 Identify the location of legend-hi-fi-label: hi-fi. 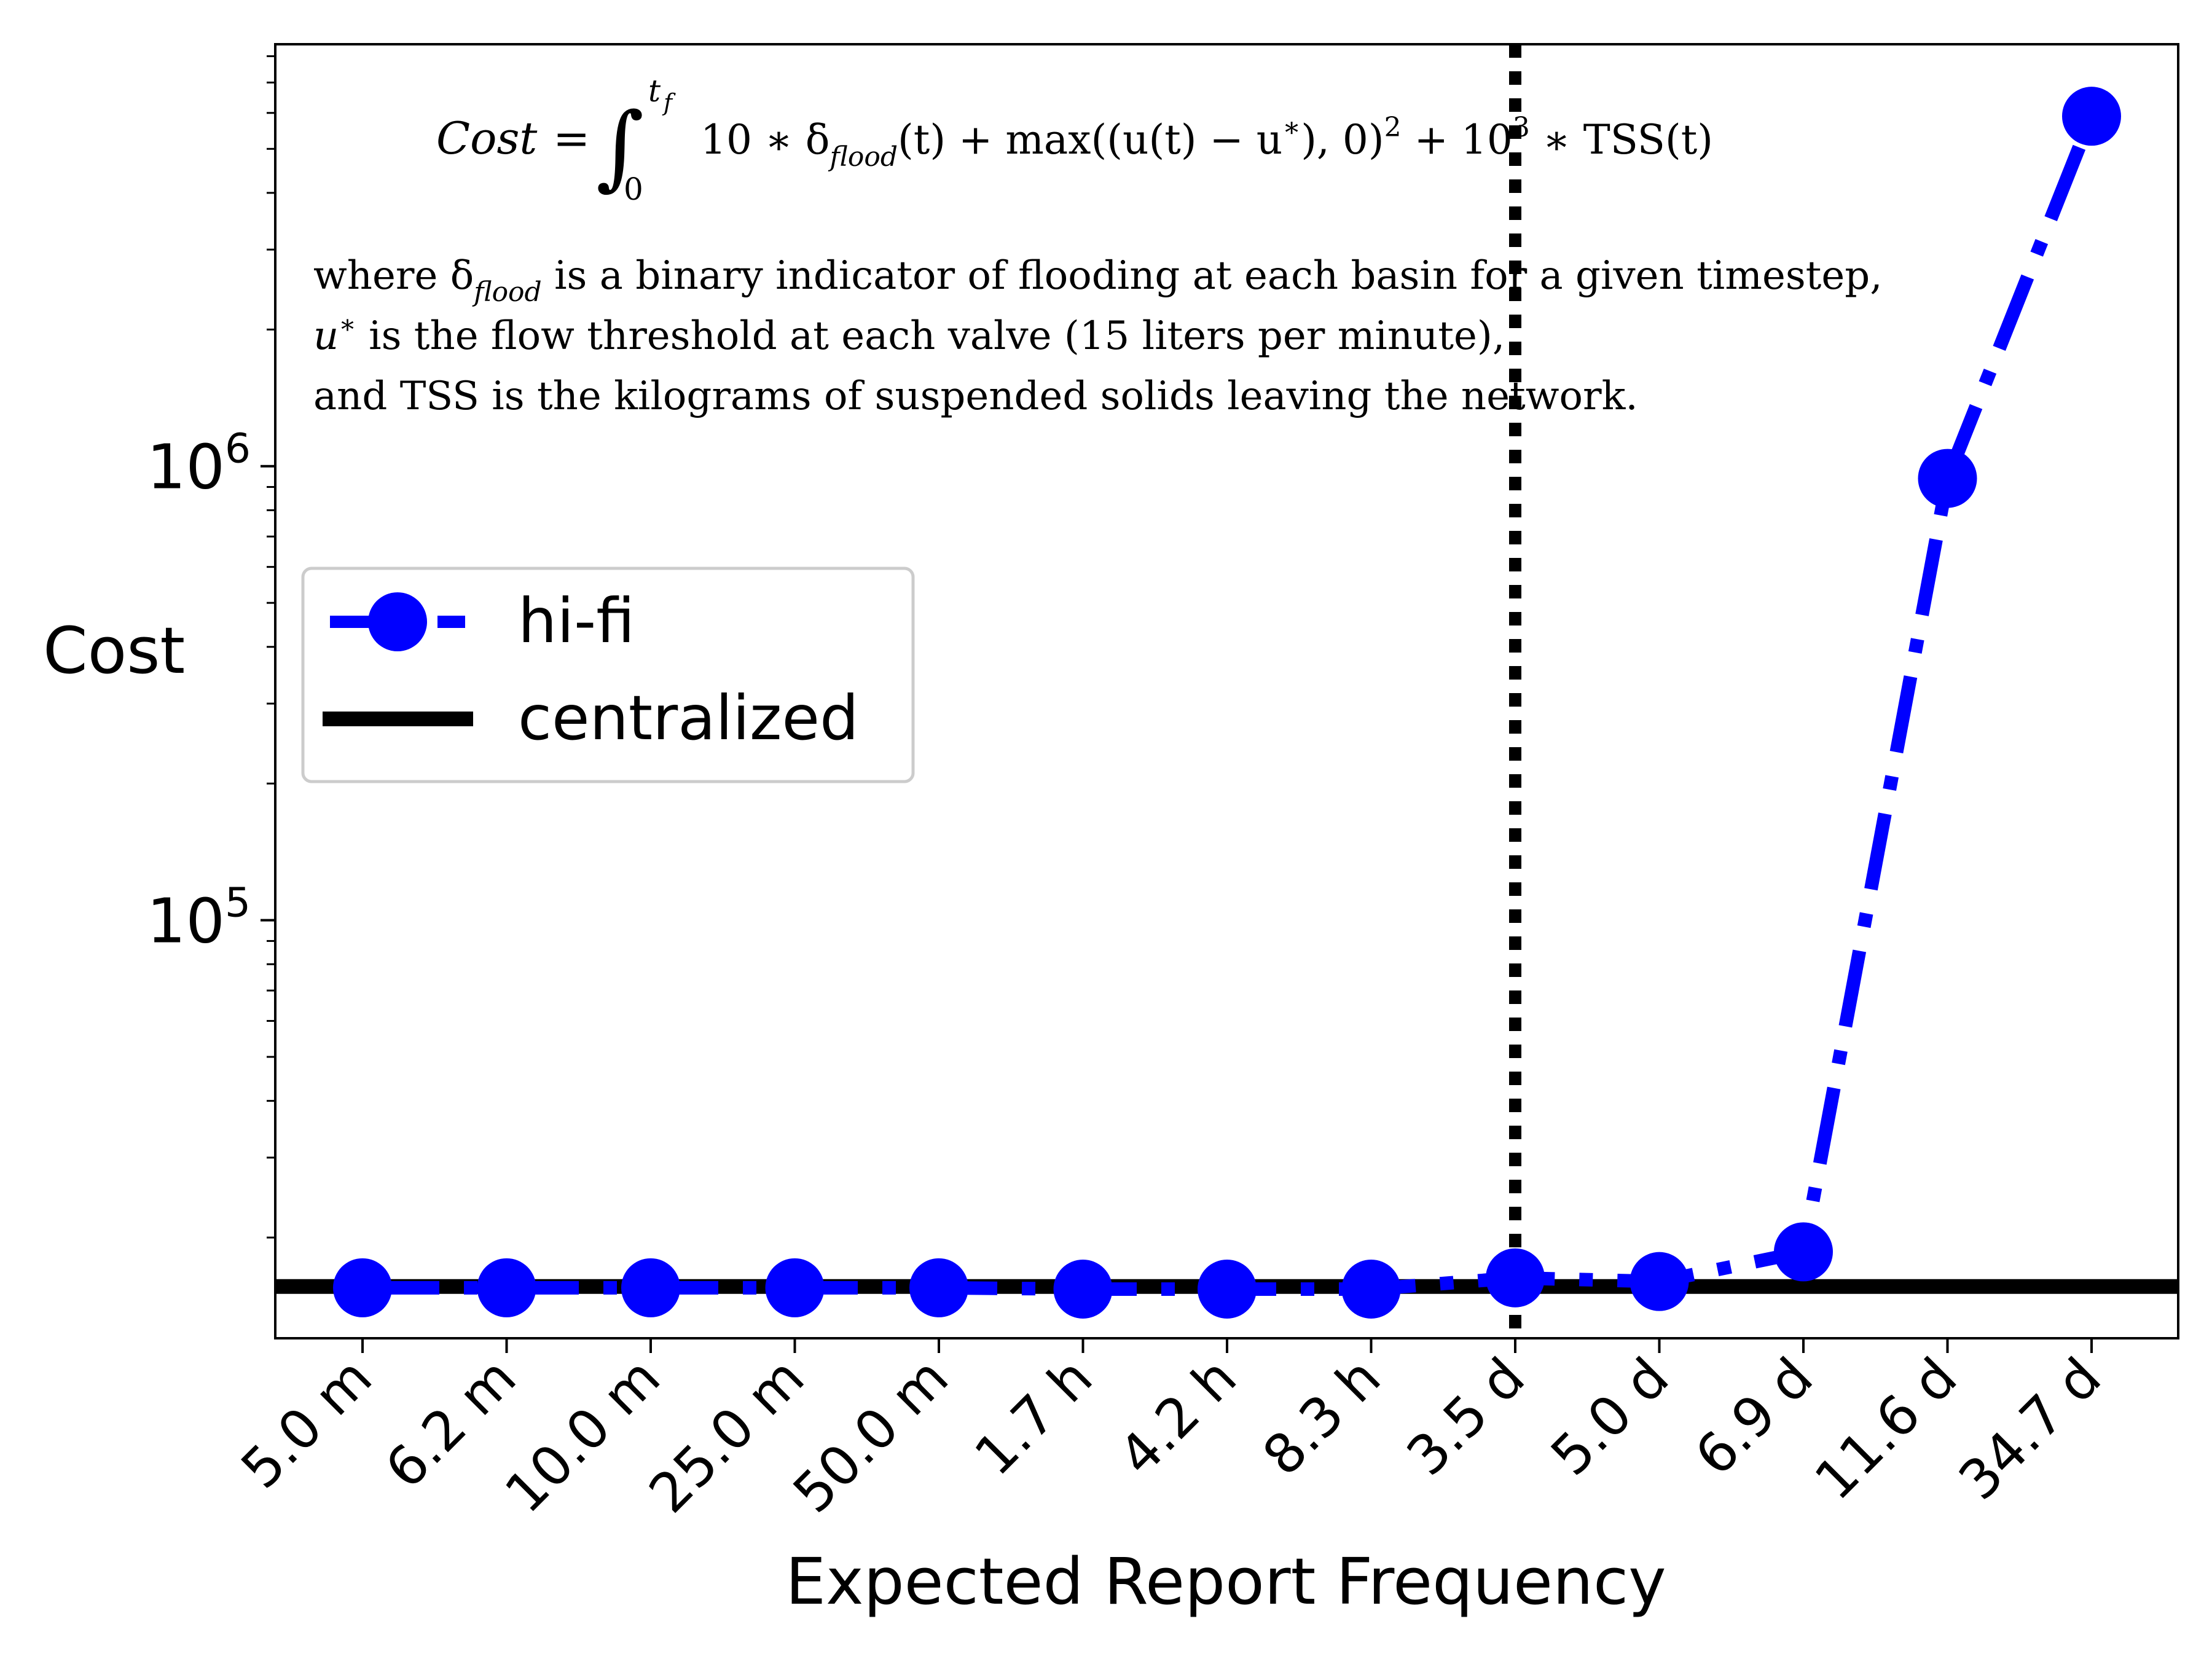
(576, 621).